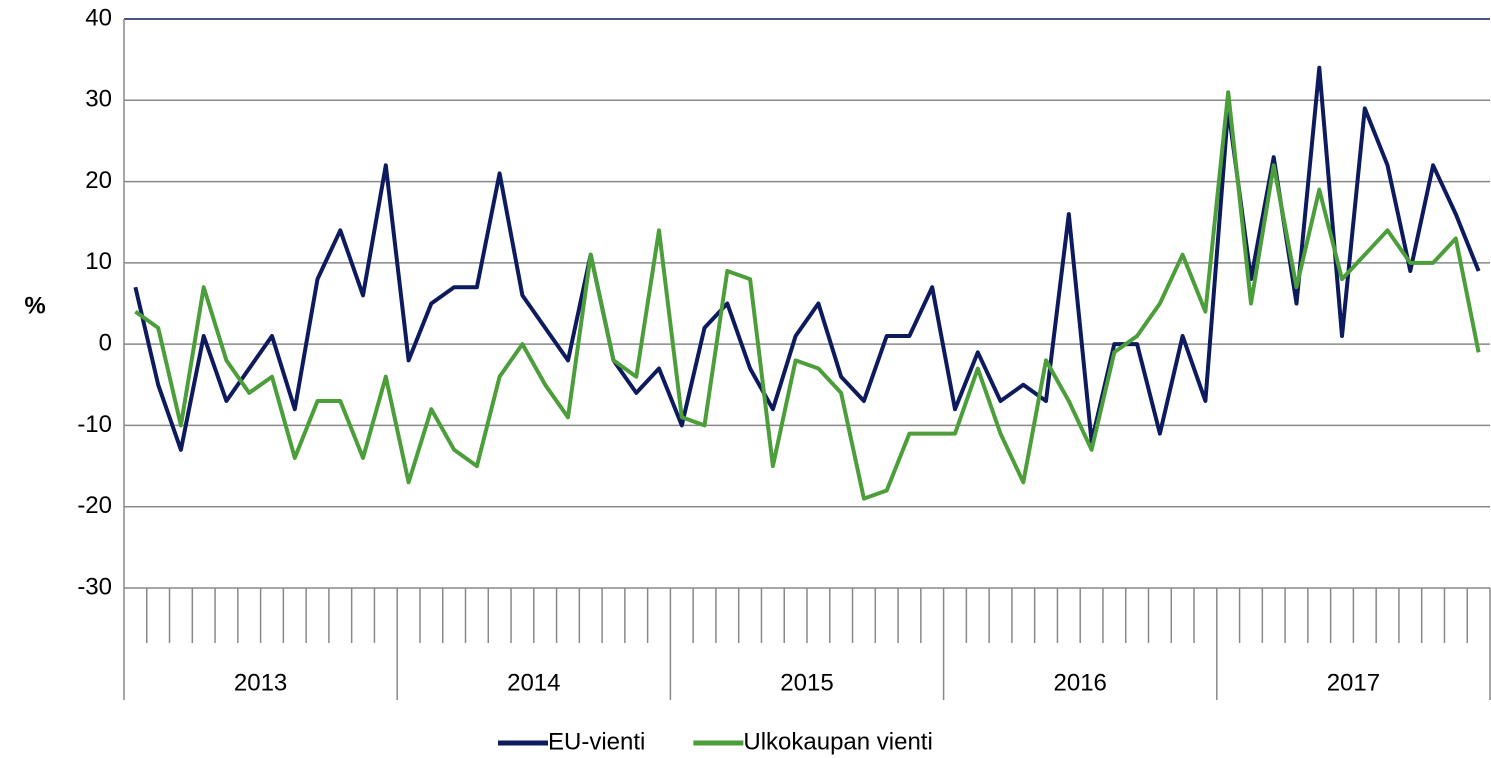  What do you see at coordinates (260, 682) in the screenshot?
I see `x-group-label: 2013` at bounding box center [260, 682].